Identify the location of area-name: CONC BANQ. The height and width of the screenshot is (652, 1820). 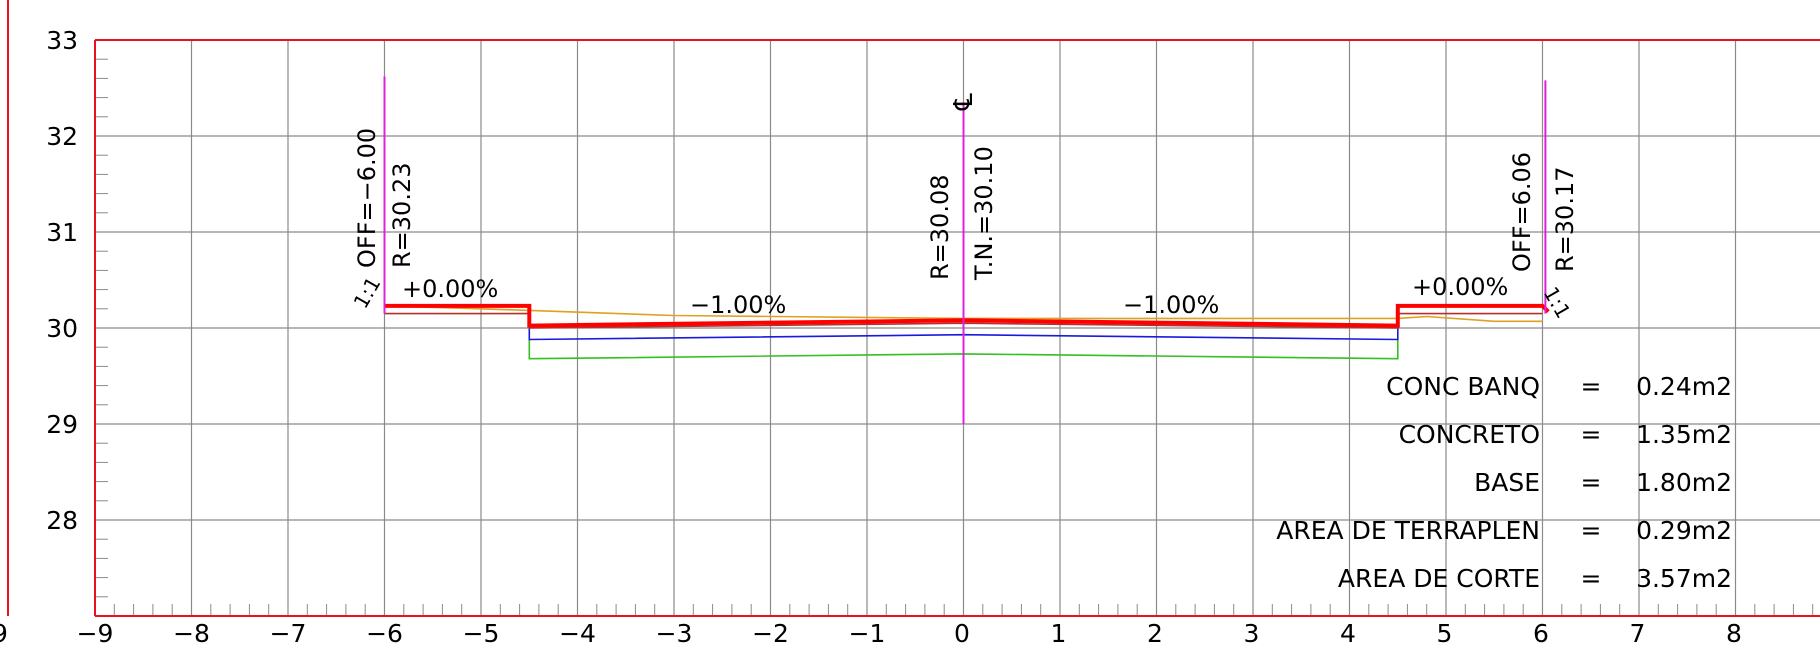
(1463, 386).